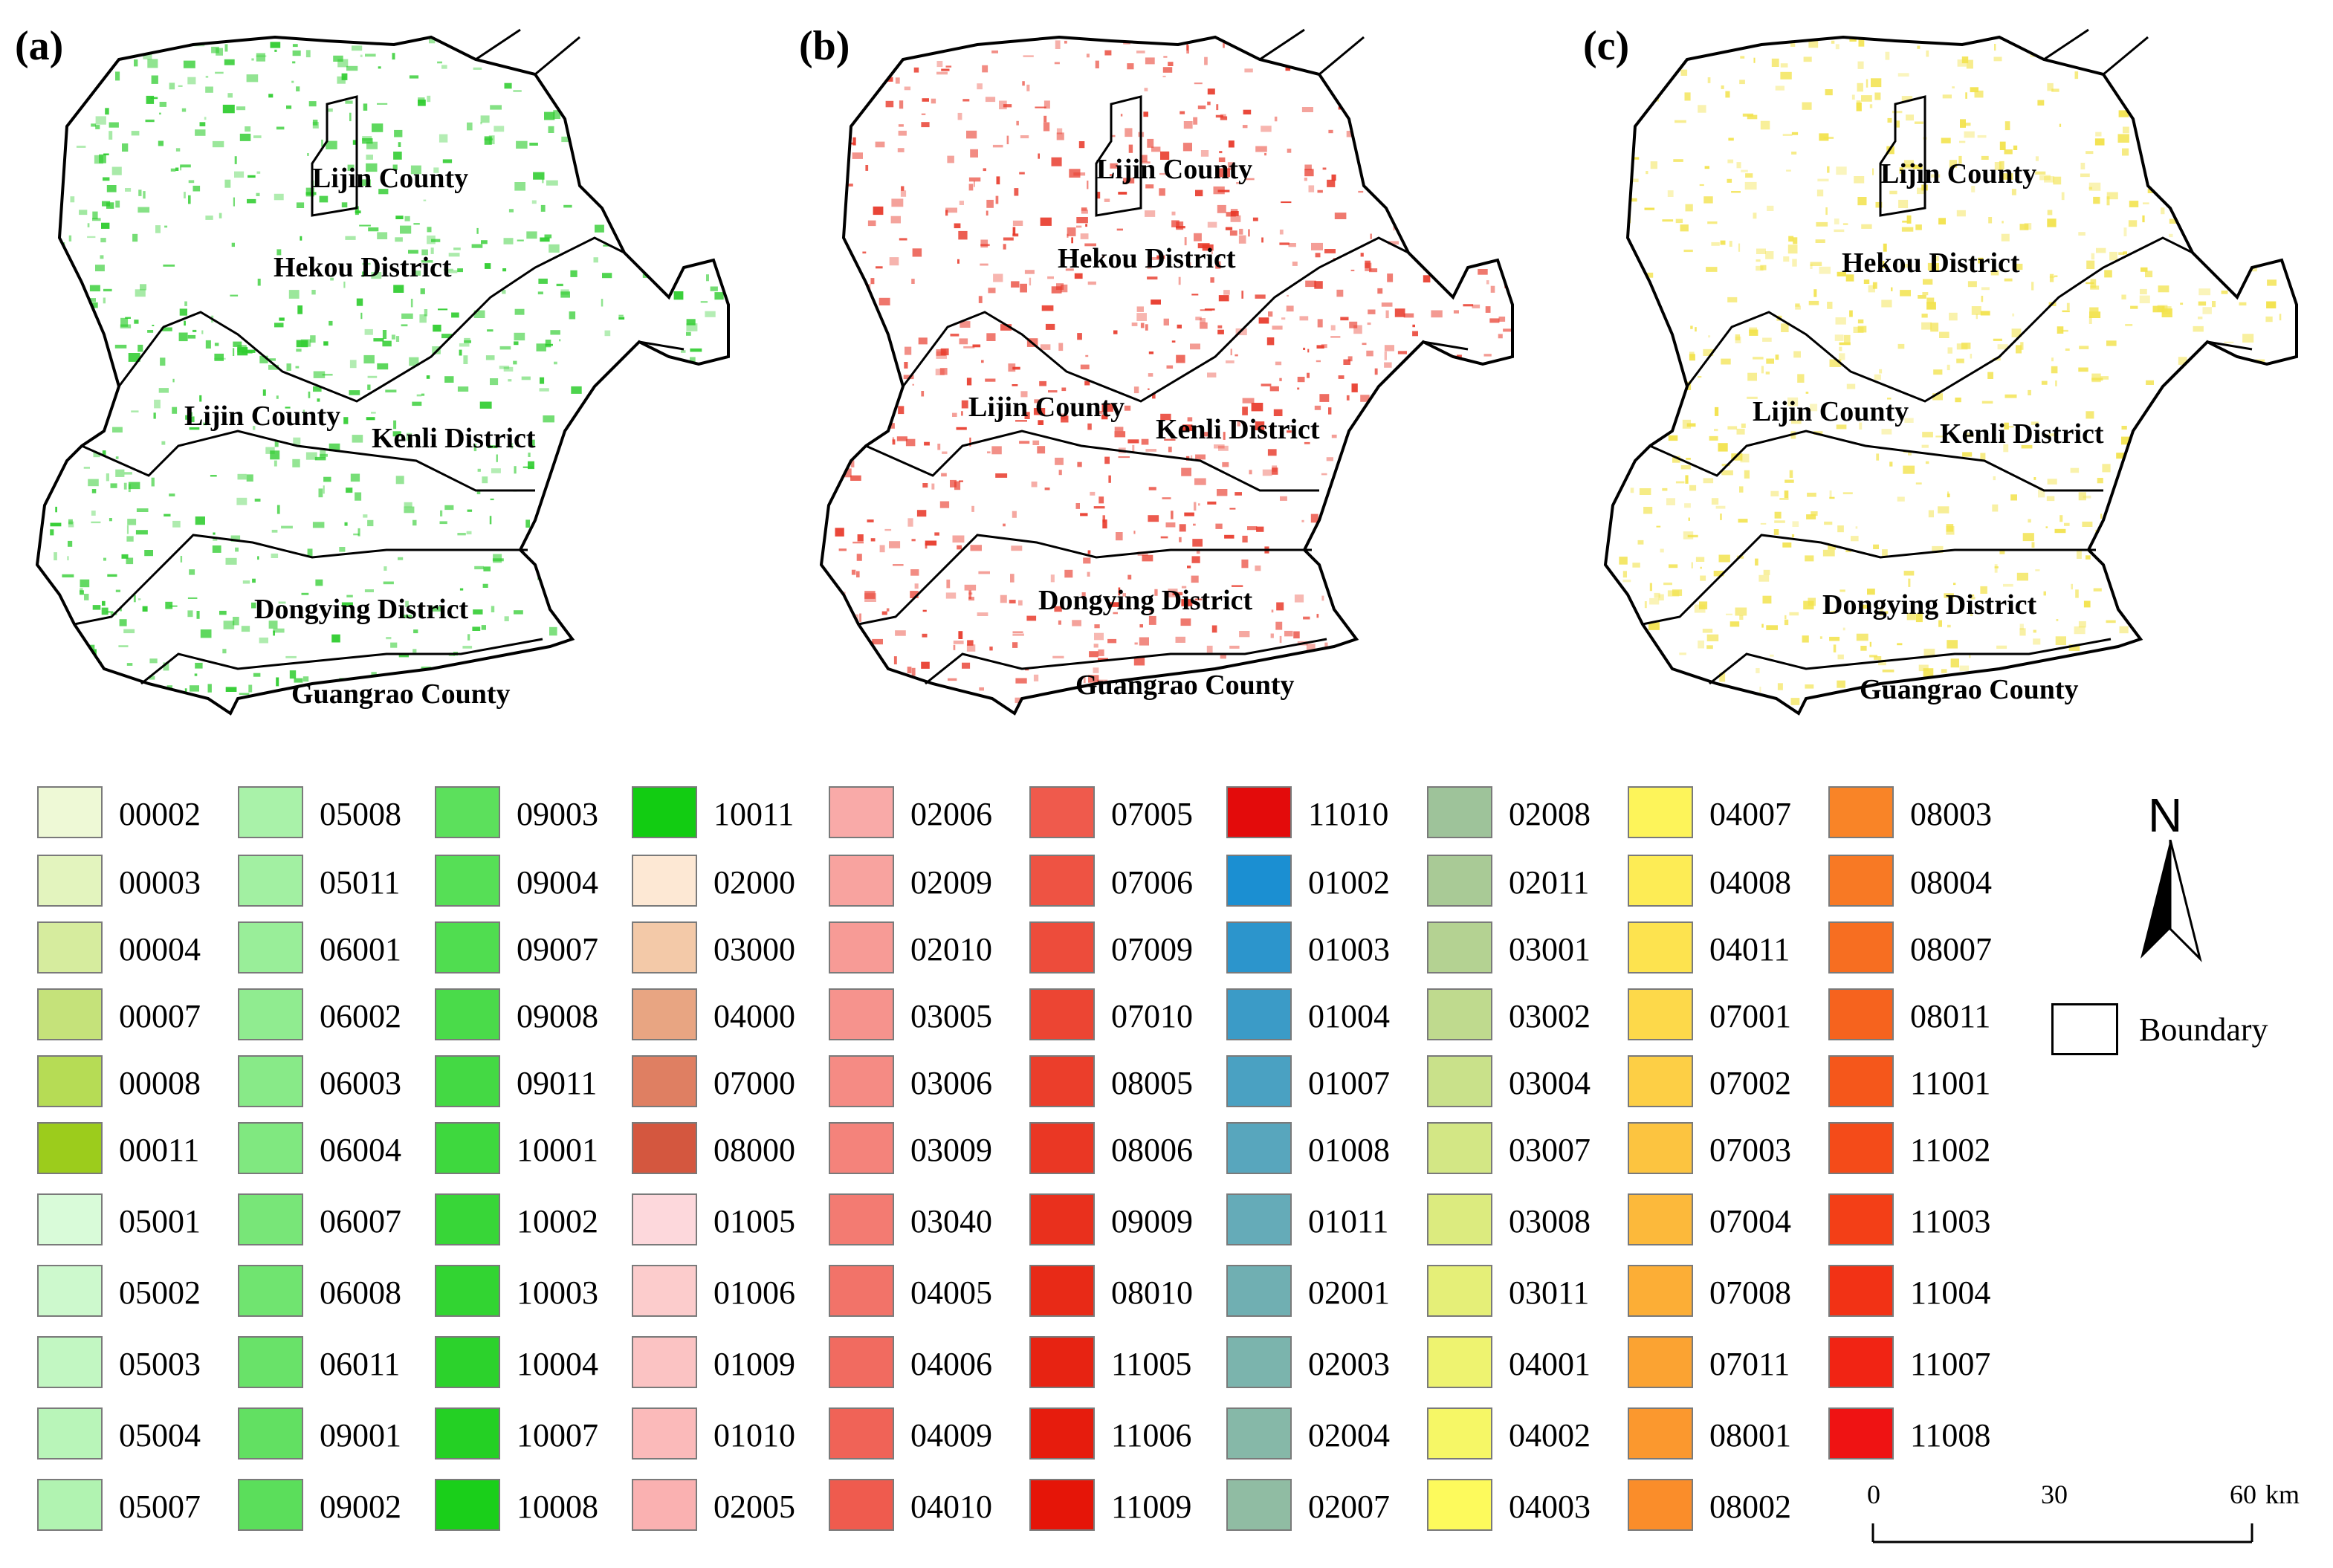 The image size is (2333, 1568). I want to click on map-c-svg, so click(1950, 372).